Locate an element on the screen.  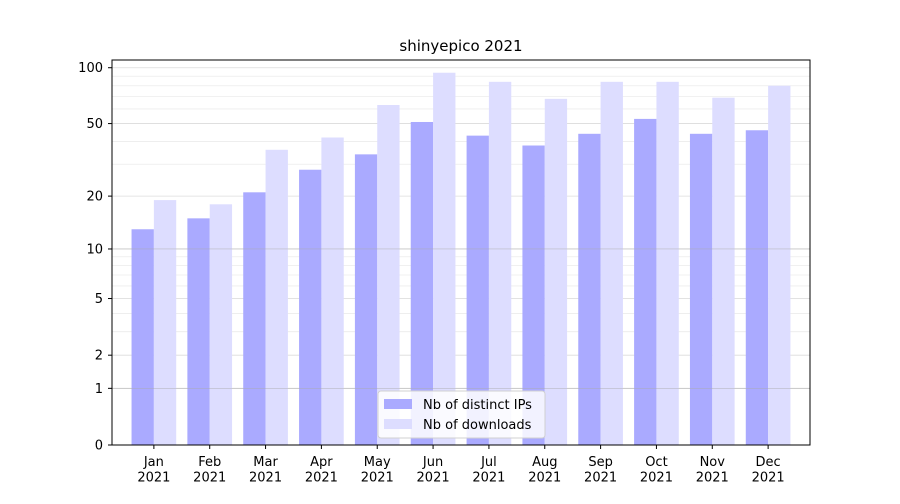
x-tick-label: Feb 2021 is located at coordinates (209, 470).